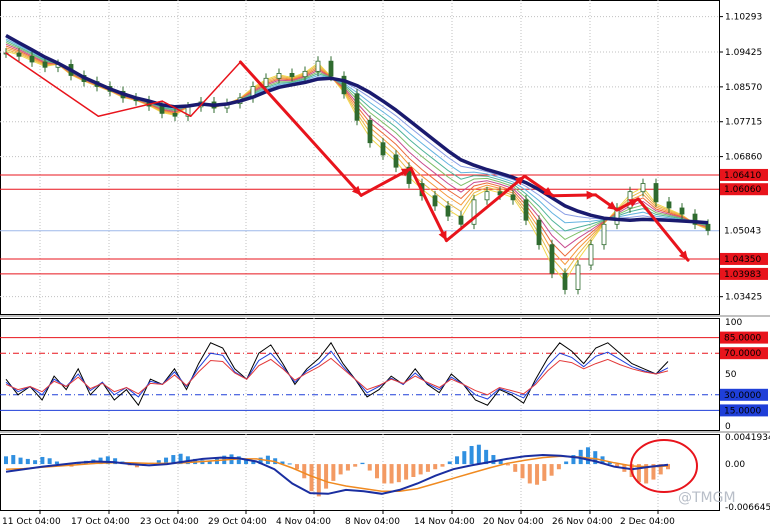  I want to click on oscillator-tick-label: 100, so click(733, 323).